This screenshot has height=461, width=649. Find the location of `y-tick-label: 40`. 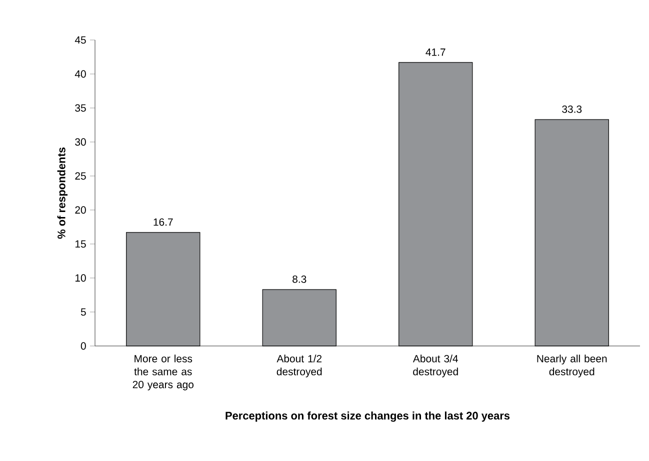

y-tick-label: 40 is located at coordinates (80, 74).